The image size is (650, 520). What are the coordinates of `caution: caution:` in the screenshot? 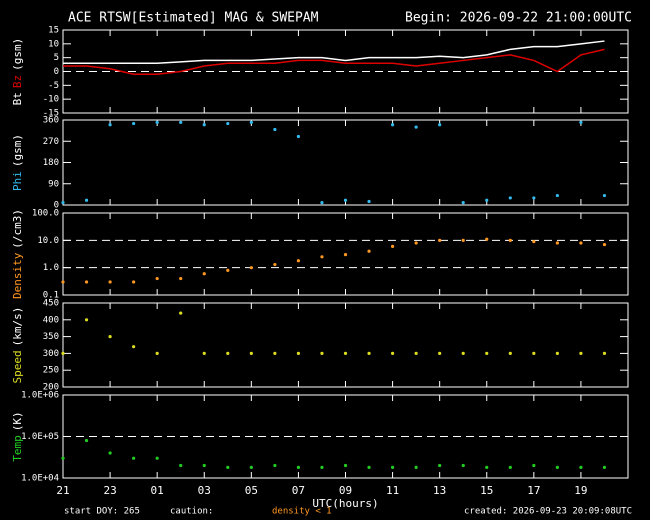 It's located at (191, 512).